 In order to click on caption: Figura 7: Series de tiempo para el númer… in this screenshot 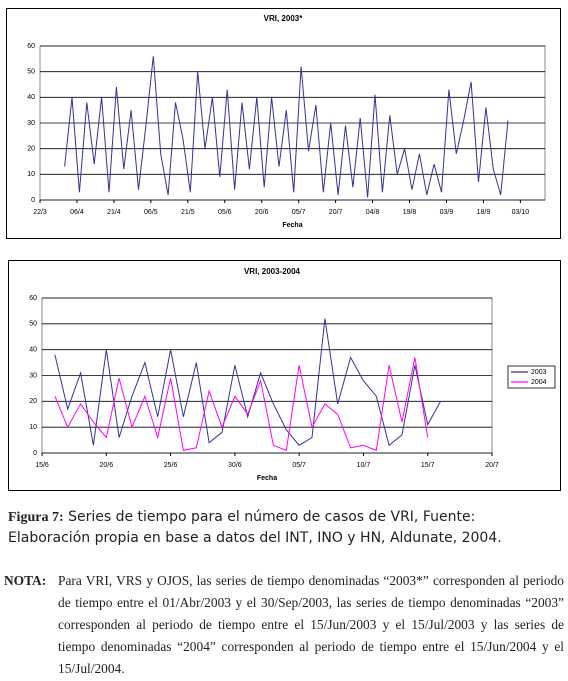, I will do `click(282, 528)`.